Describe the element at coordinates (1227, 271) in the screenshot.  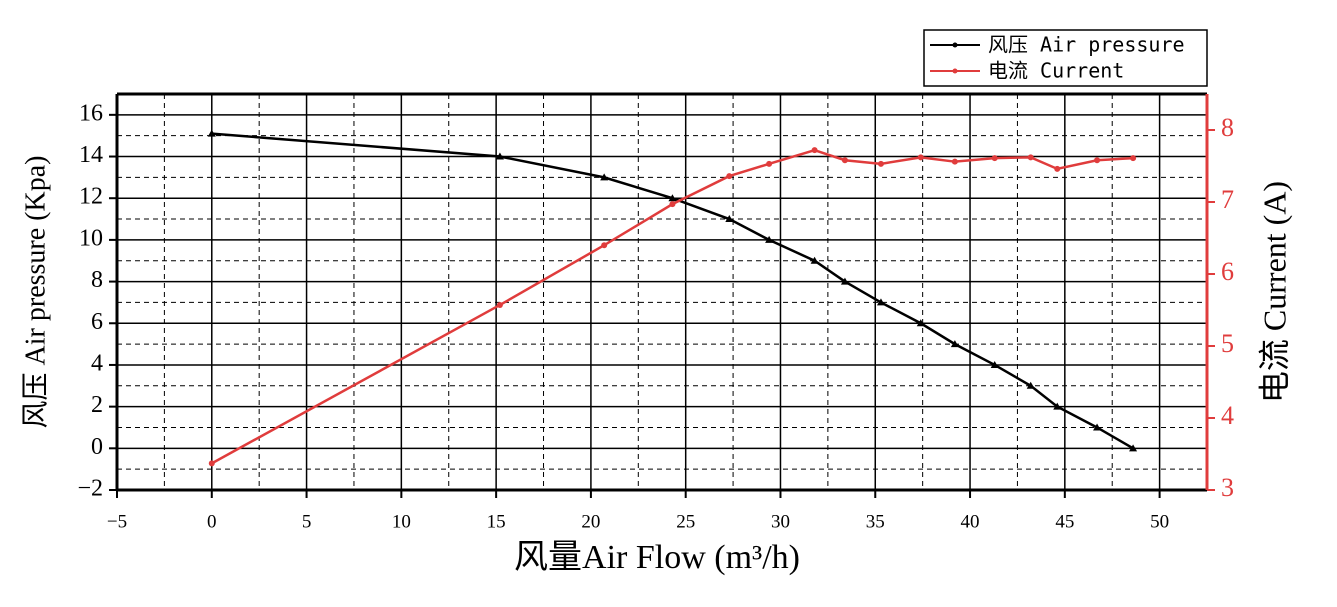
I see `y2-tick-label: 6` at that location.